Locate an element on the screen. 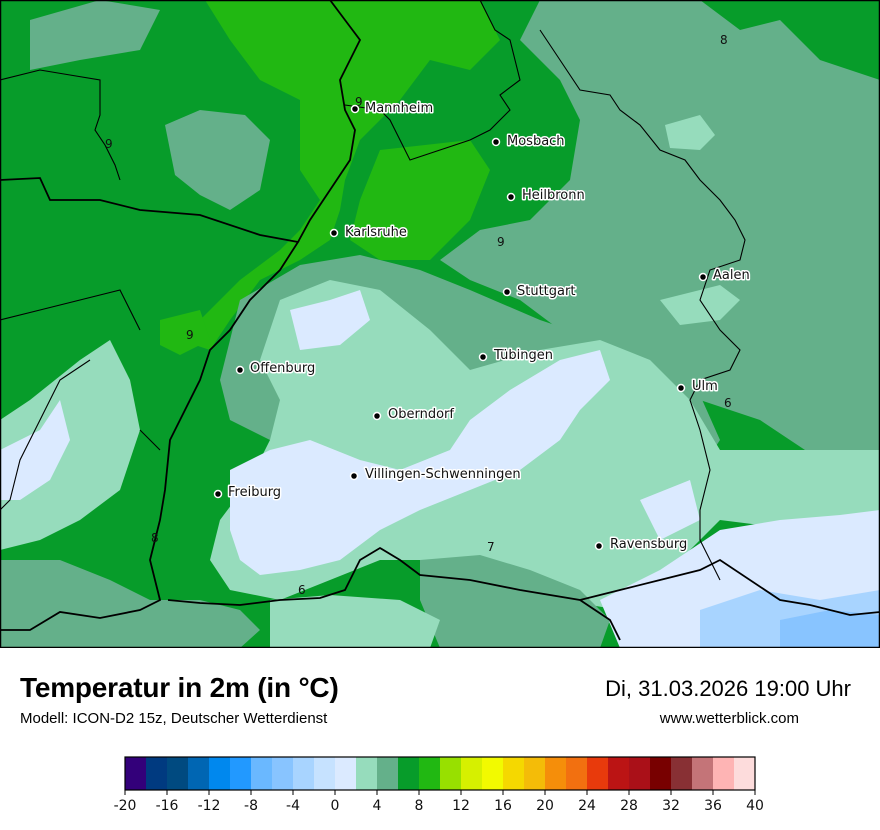 This screenshot has width=880, height=830. colorbar-tick-label: 16 is located at coordinates (503, 806).